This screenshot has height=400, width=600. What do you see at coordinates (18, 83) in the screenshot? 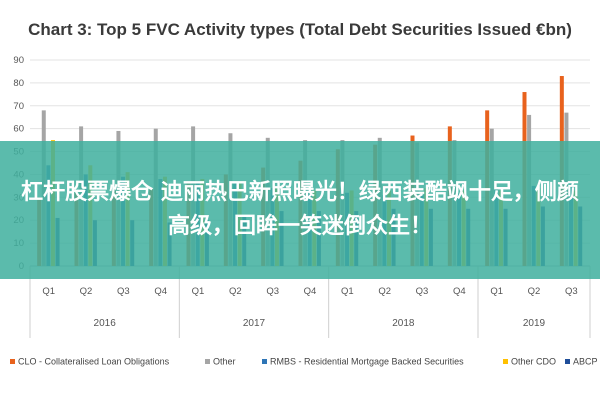
I see `y-tick-label: 80` at bounding box center [18, 83].